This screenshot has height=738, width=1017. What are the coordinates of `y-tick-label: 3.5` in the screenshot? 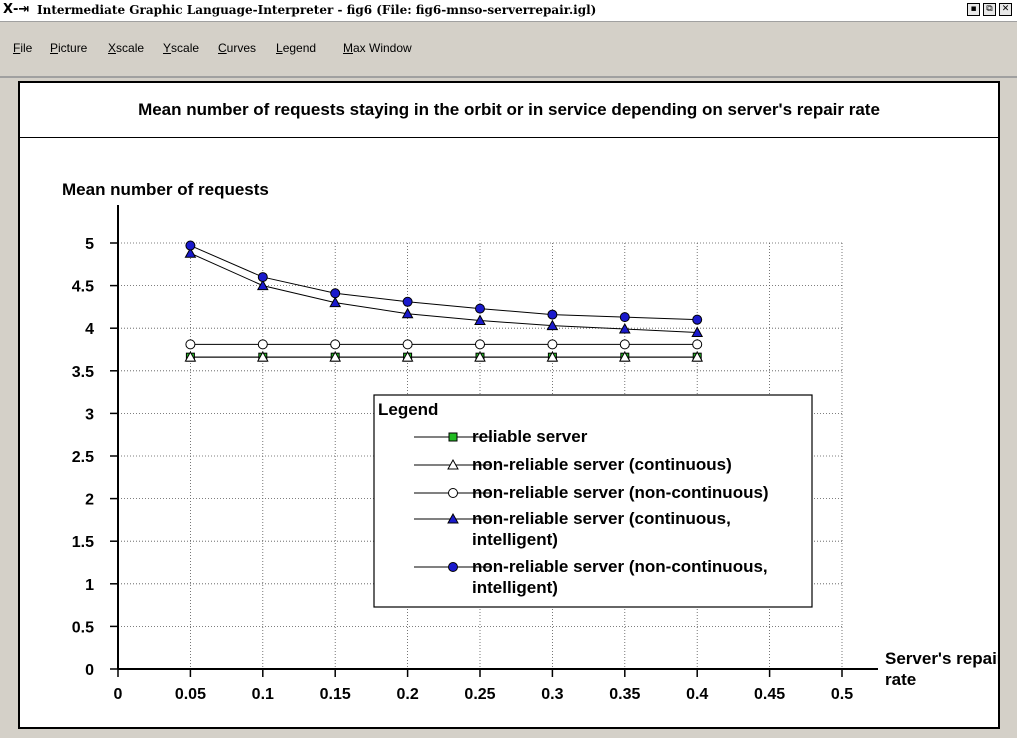 It's located at (83, 372).